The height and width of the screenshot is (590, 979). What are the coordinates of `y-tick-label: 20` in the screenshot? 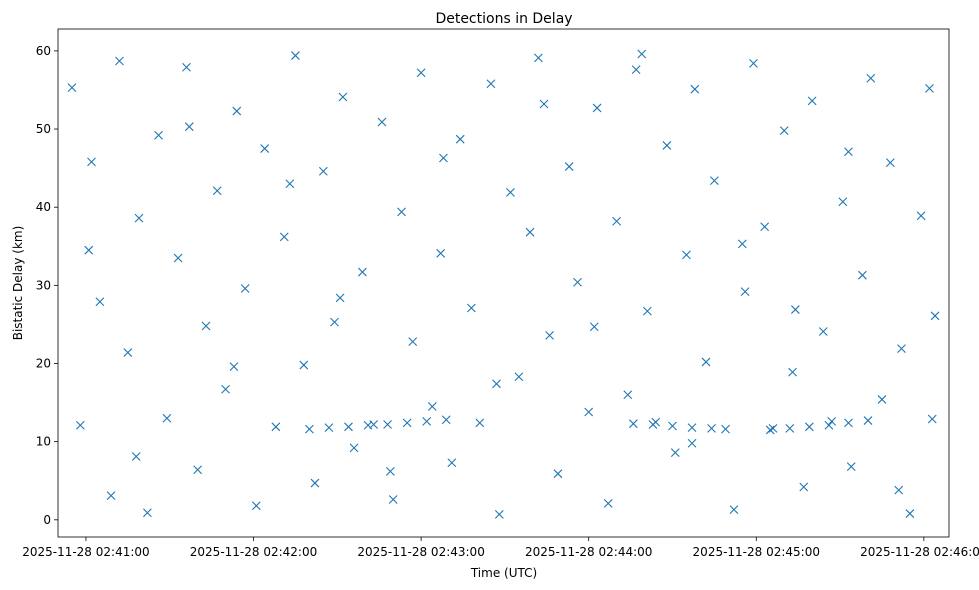 It's located at (43, 363).